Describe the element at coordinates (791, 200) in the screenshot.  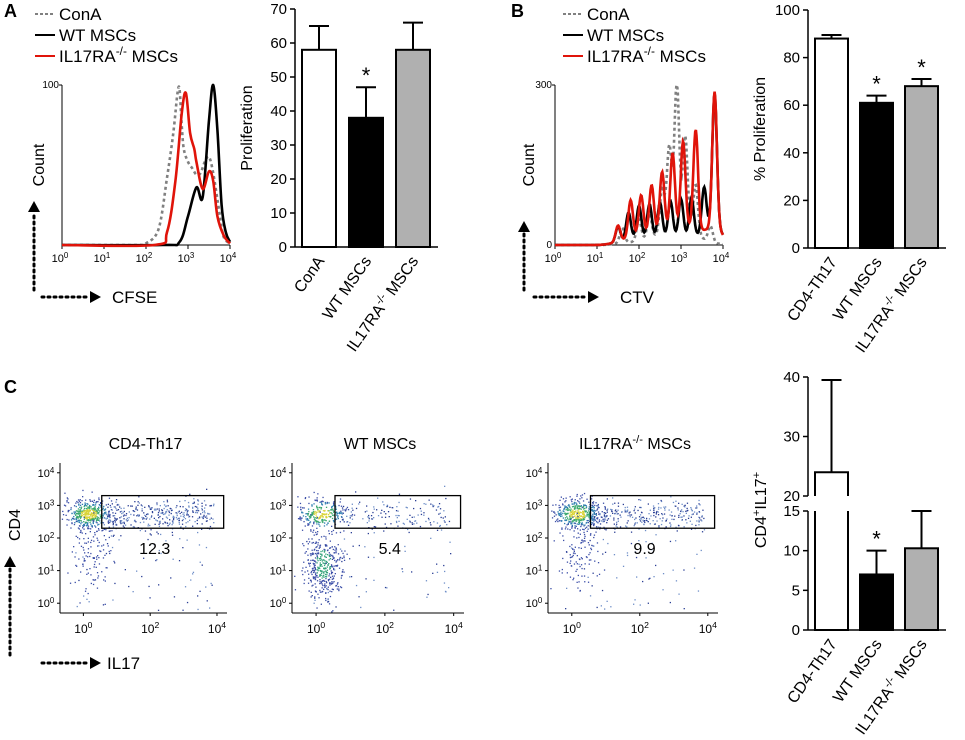
I see `y-tick-label: 20` at that location.